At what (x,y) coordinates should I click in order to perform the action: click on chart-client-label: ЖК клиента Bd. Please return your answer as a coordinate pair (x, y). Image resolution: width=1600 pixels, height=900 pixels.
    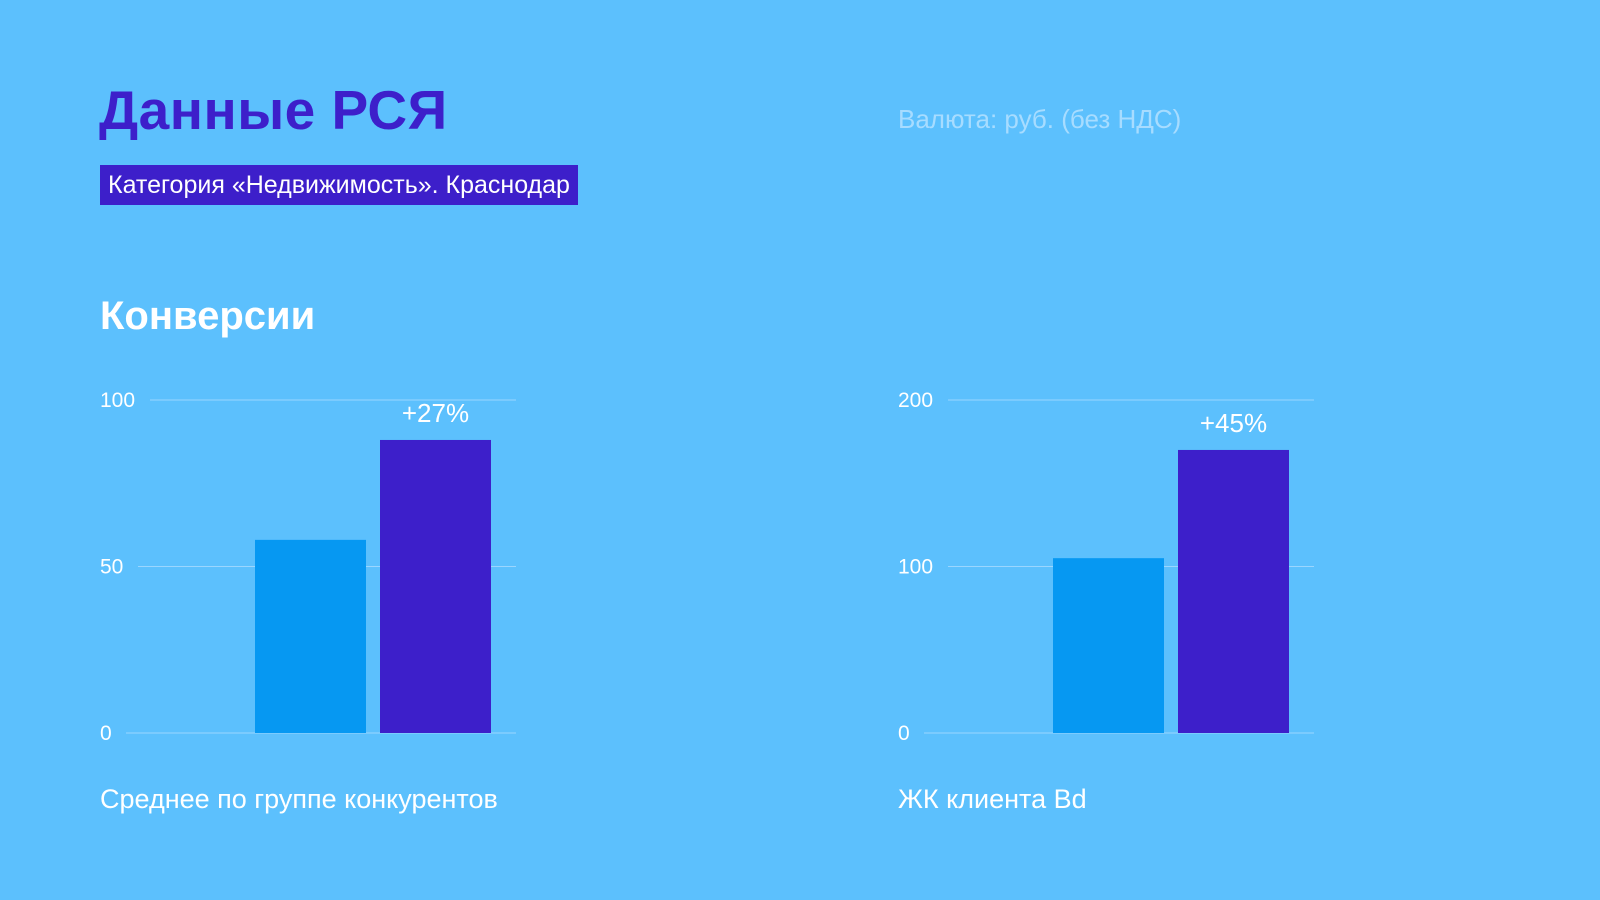
    Looking at the image, I should click on (992, 799).